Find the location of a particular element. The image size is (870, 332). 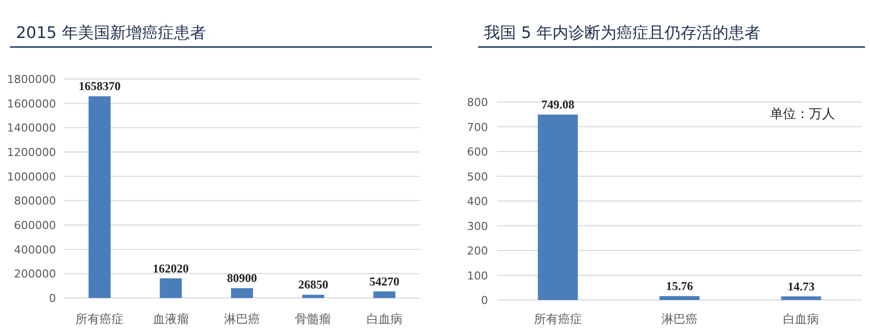

y-tick-label: 1400000 is located at coordinates (31, 128).